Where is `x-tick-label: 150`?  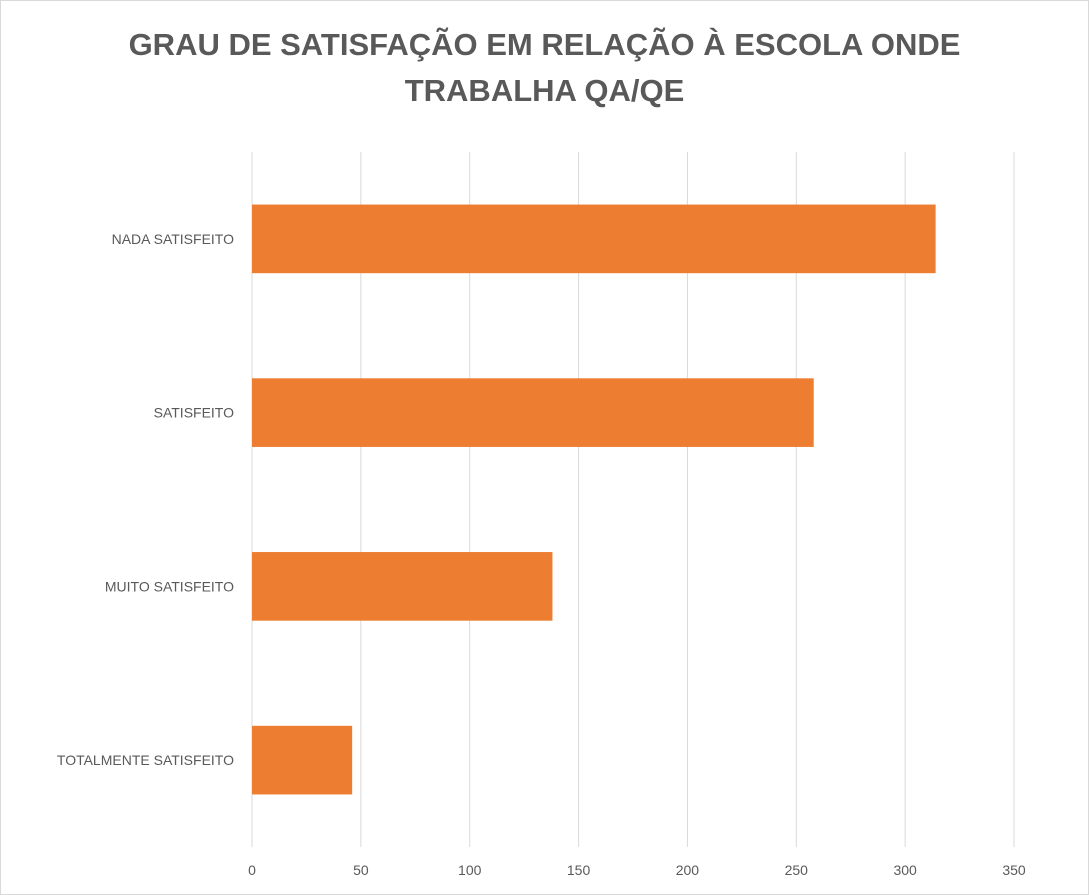 x-tick-label: 150 is located at coordinates (579, 870).